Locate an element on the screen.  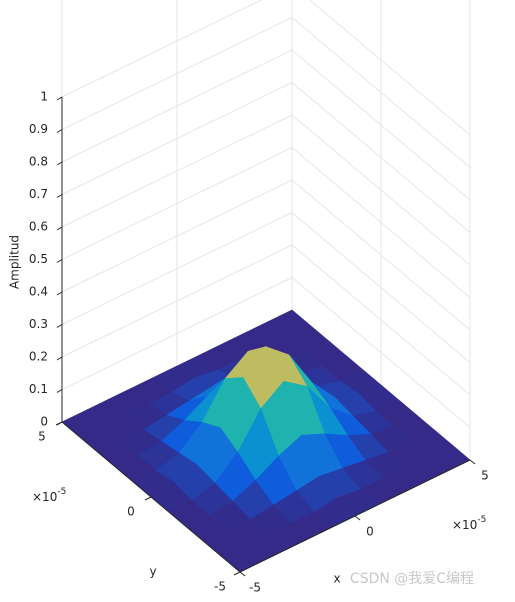
x-axis-label: x is located at coordinates (336, 579).